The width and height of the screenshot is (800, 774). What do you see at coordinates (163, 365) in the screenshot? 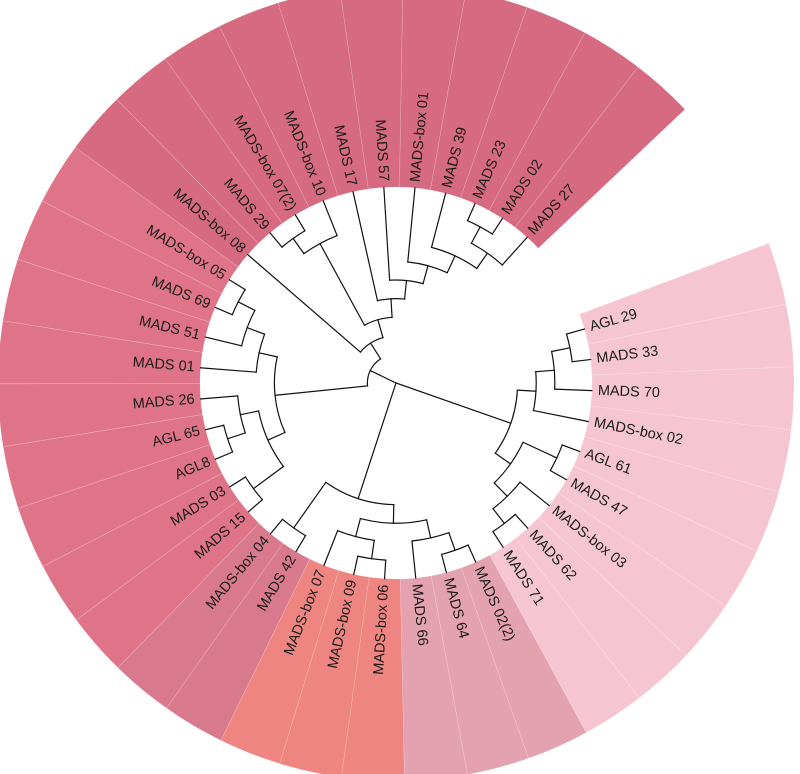
I see `leaf-label: MADS 01` at bounding box center [163, 365].